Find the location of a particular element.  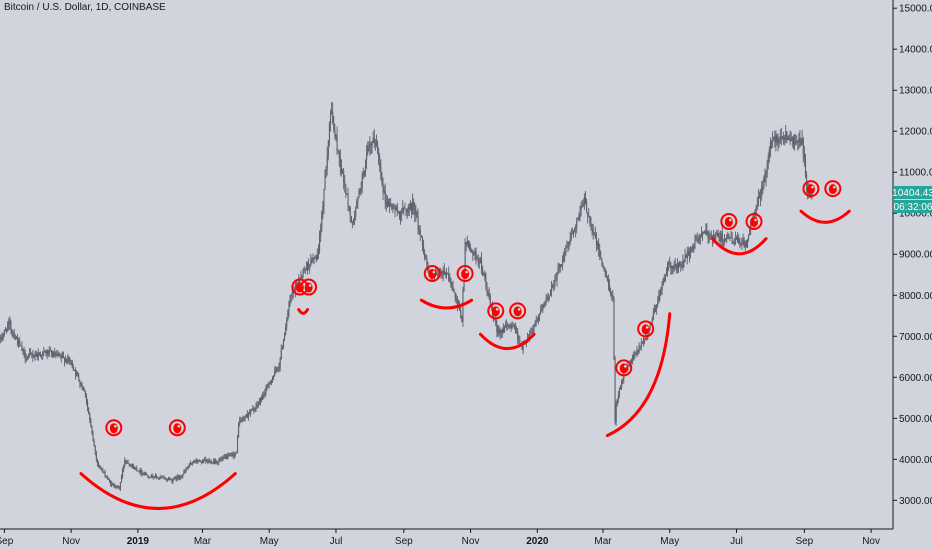

bar-countdown-value: 06:32:06 is located at coordinates (913, 207).